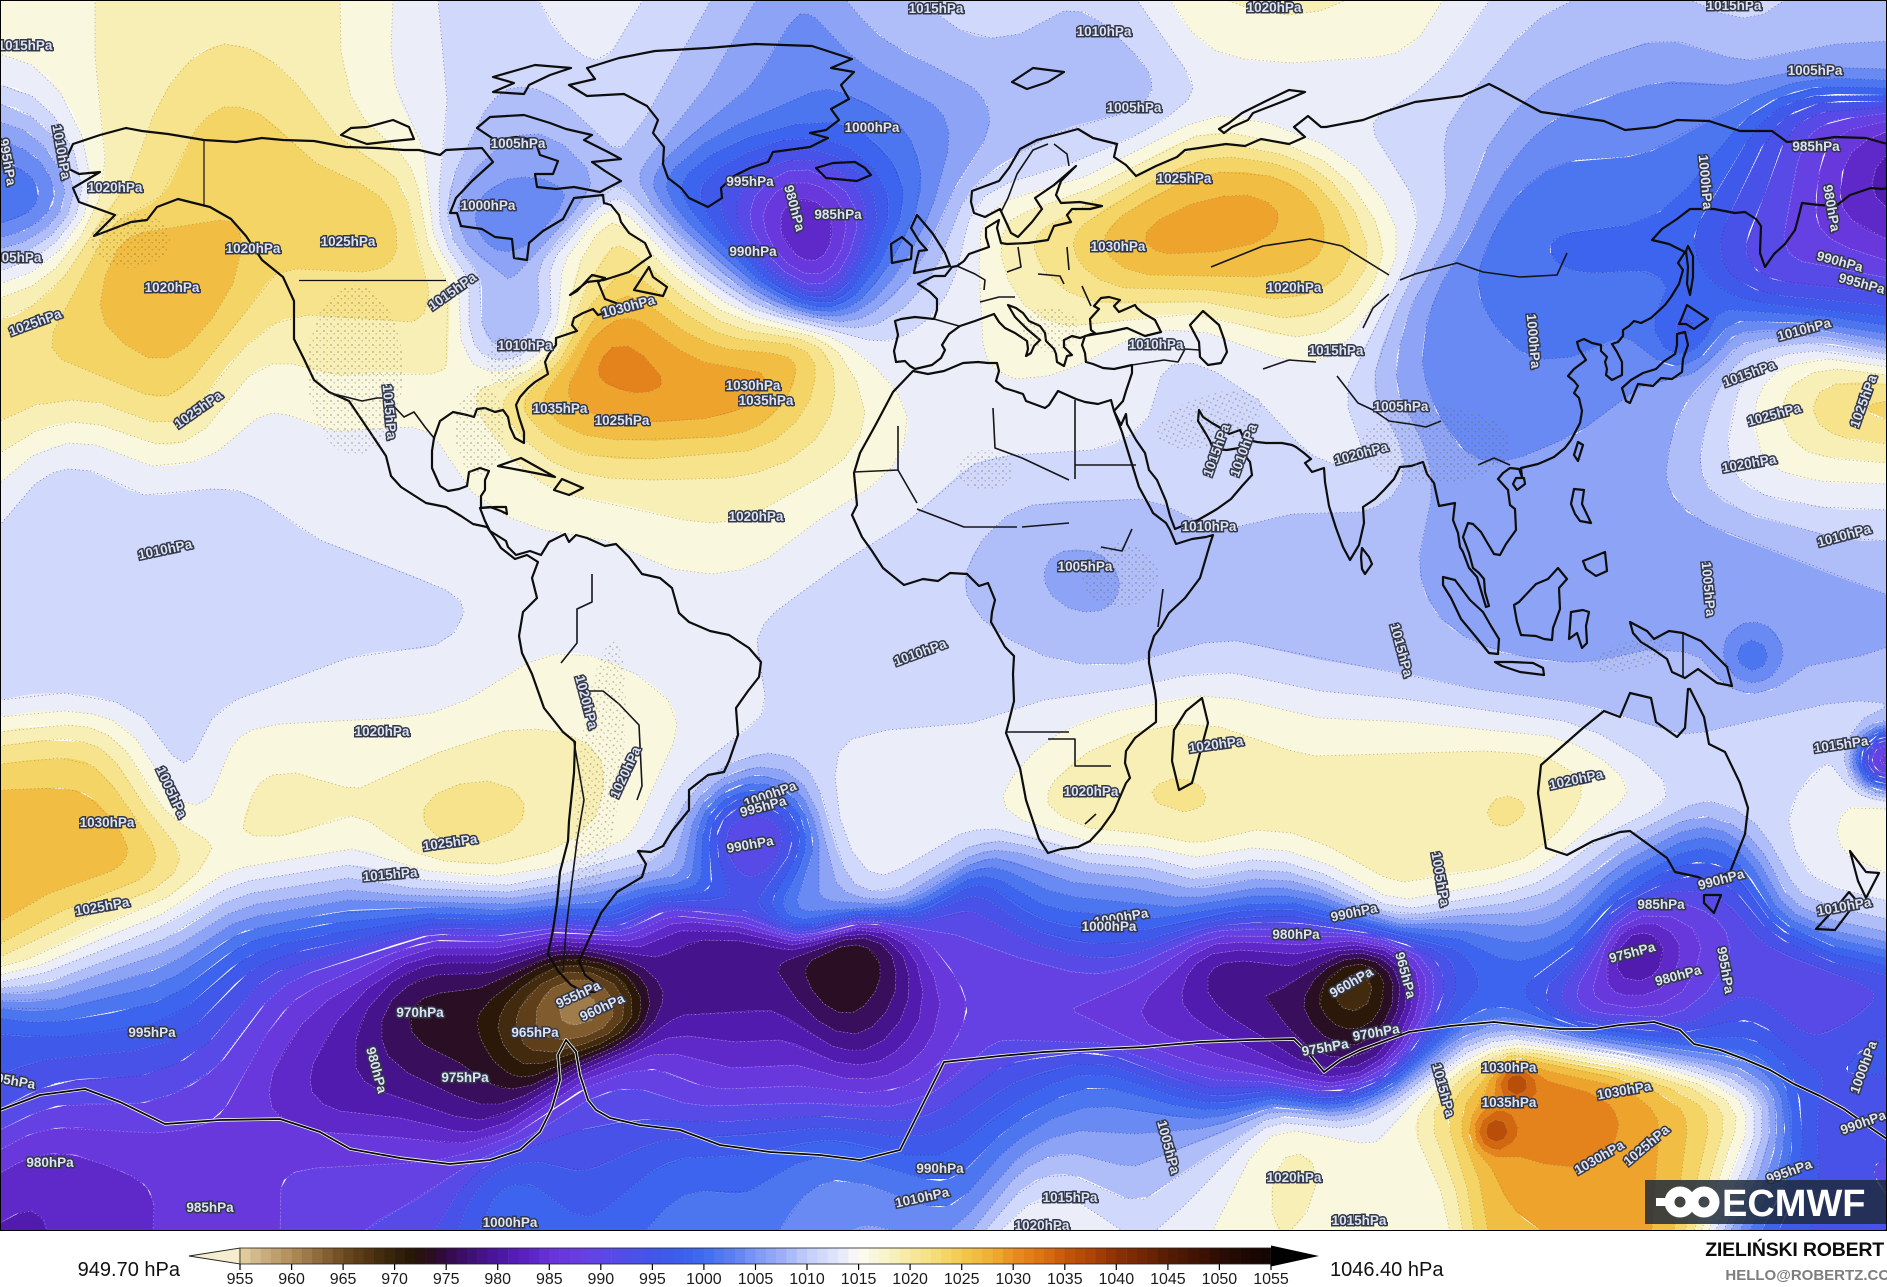 The width and height of the screenshot is (1887, 1287). What do you see at coordinates (600, 1279) in the screenshot?
I see `svg-text: 990` at bounding box center [600, 1279].